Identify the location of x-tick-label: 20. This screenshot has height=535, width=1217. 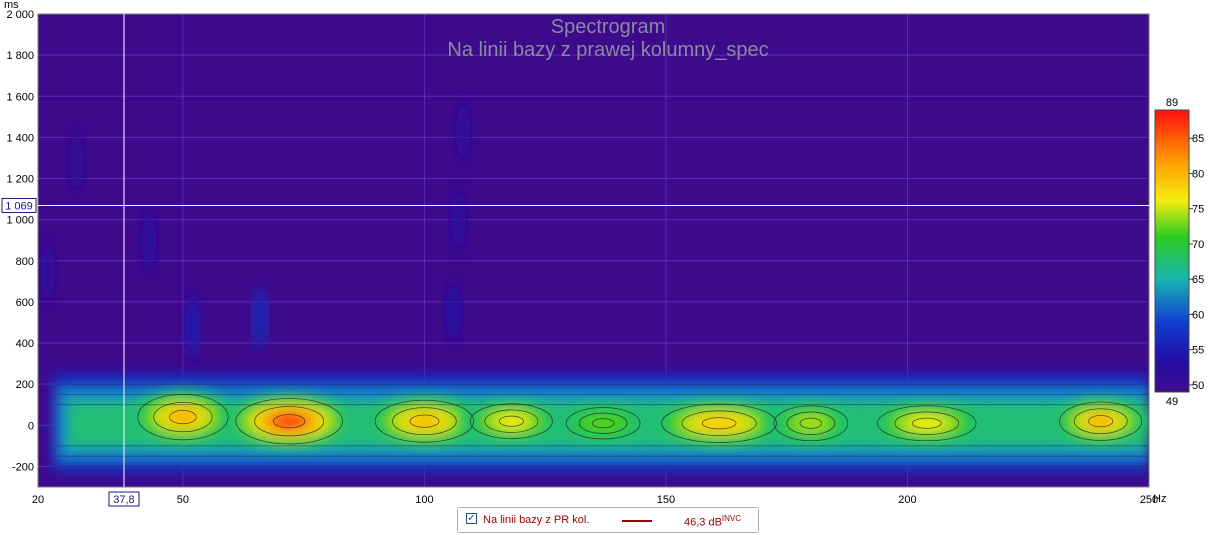
(38, 500).